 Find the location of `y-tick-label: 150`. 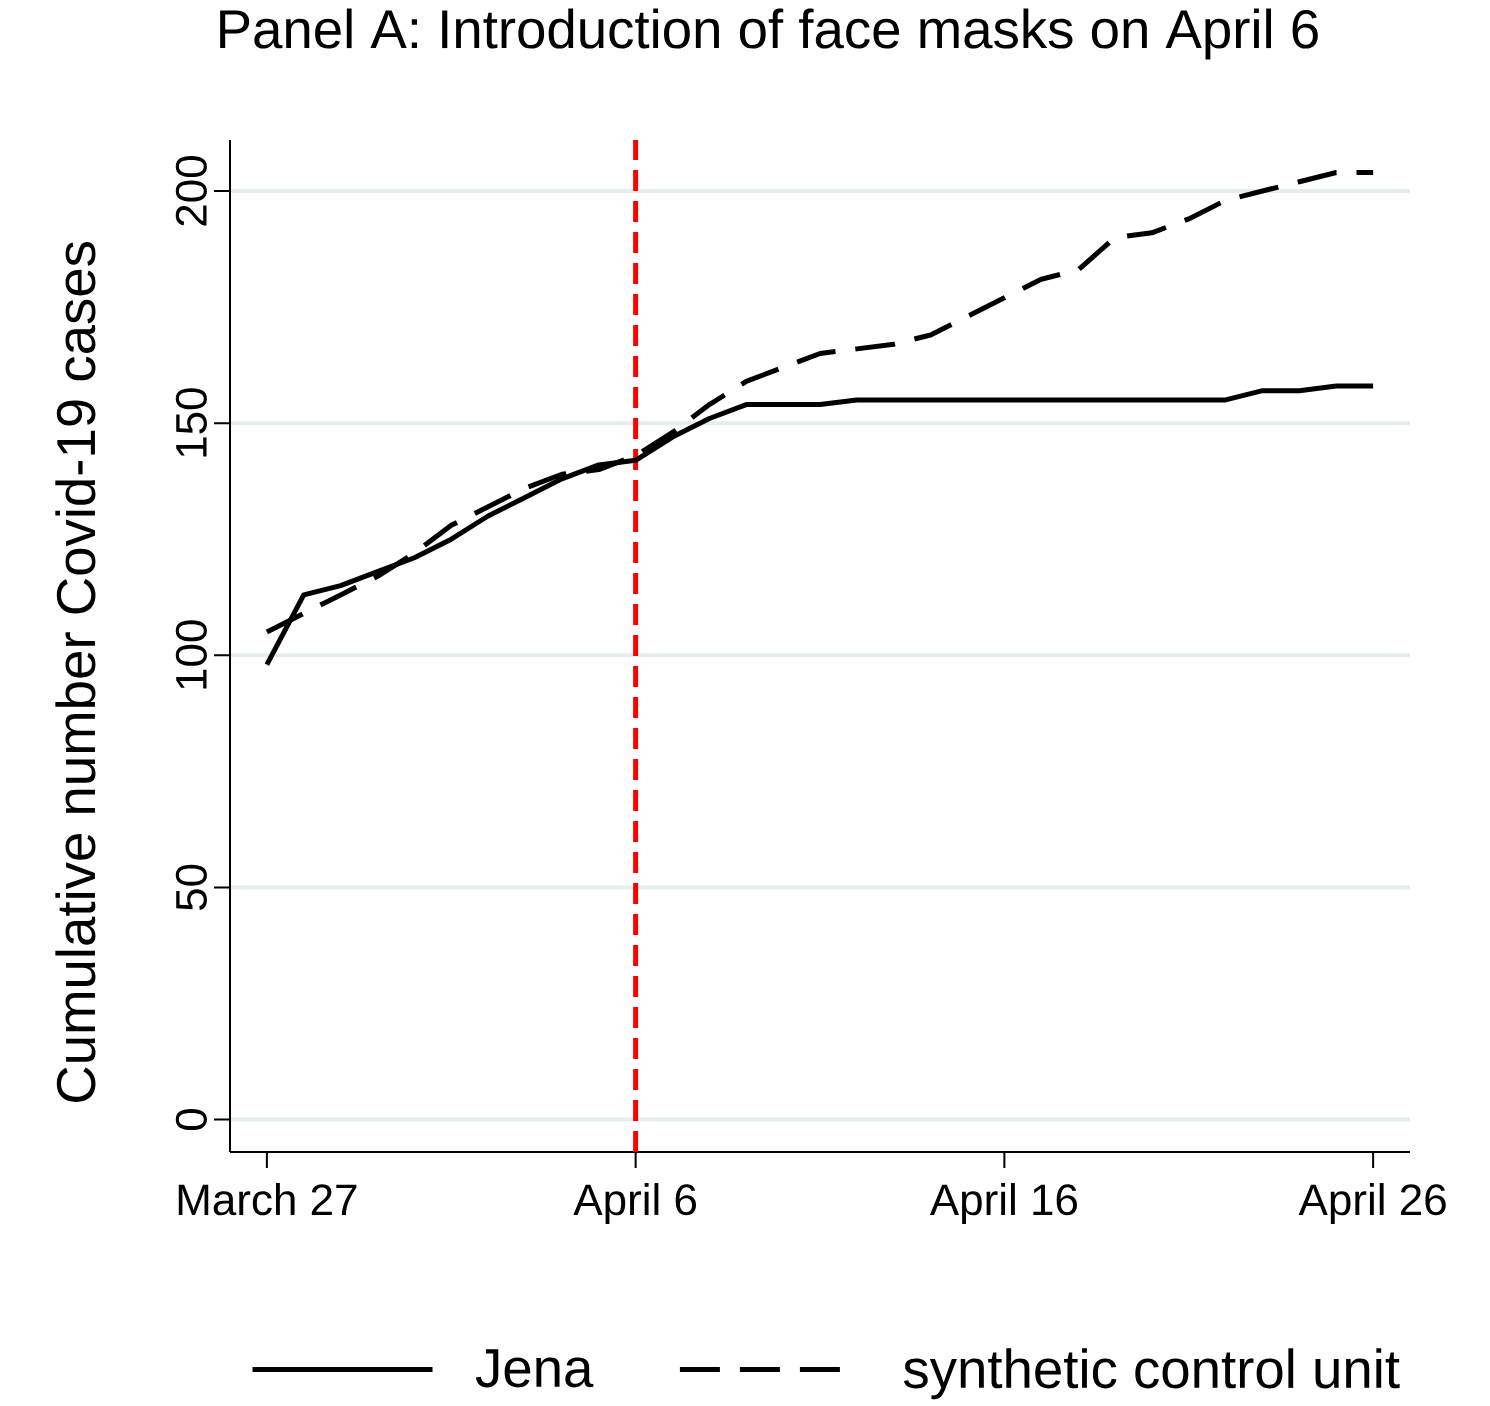

y-tick-label: 150 is located at coordinates (191, 422).